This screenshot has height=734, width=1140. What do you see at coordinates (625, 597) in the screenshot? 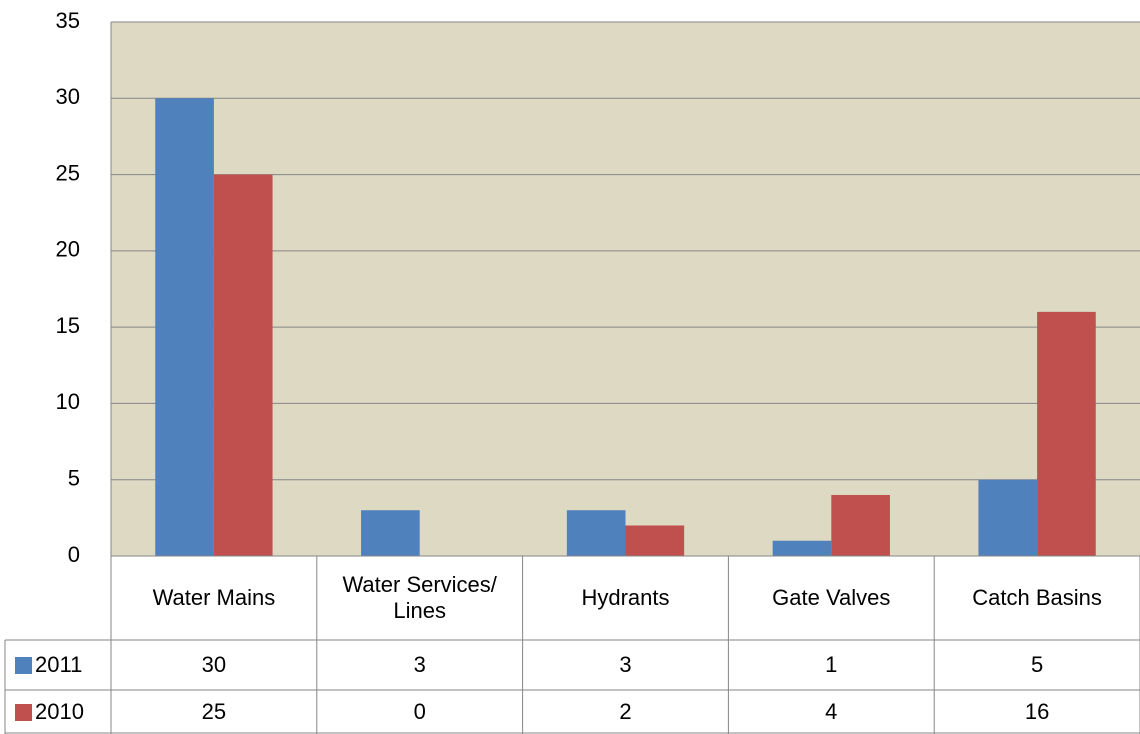
I see `x-tick-label: Hydrants` at bounding box center [625, 597].